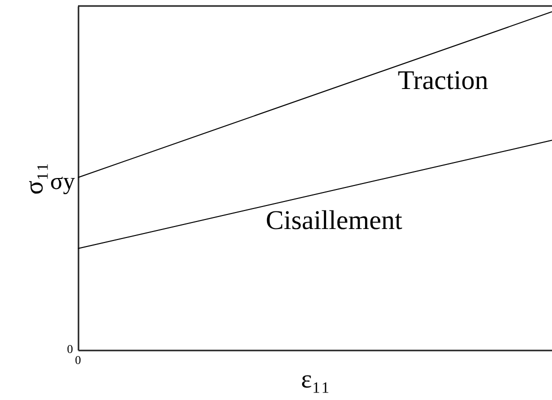 The image size is (552, 400). Describe the element at coordinates (62, 182) in the screenshot. I see `annotation: σy` at that location.